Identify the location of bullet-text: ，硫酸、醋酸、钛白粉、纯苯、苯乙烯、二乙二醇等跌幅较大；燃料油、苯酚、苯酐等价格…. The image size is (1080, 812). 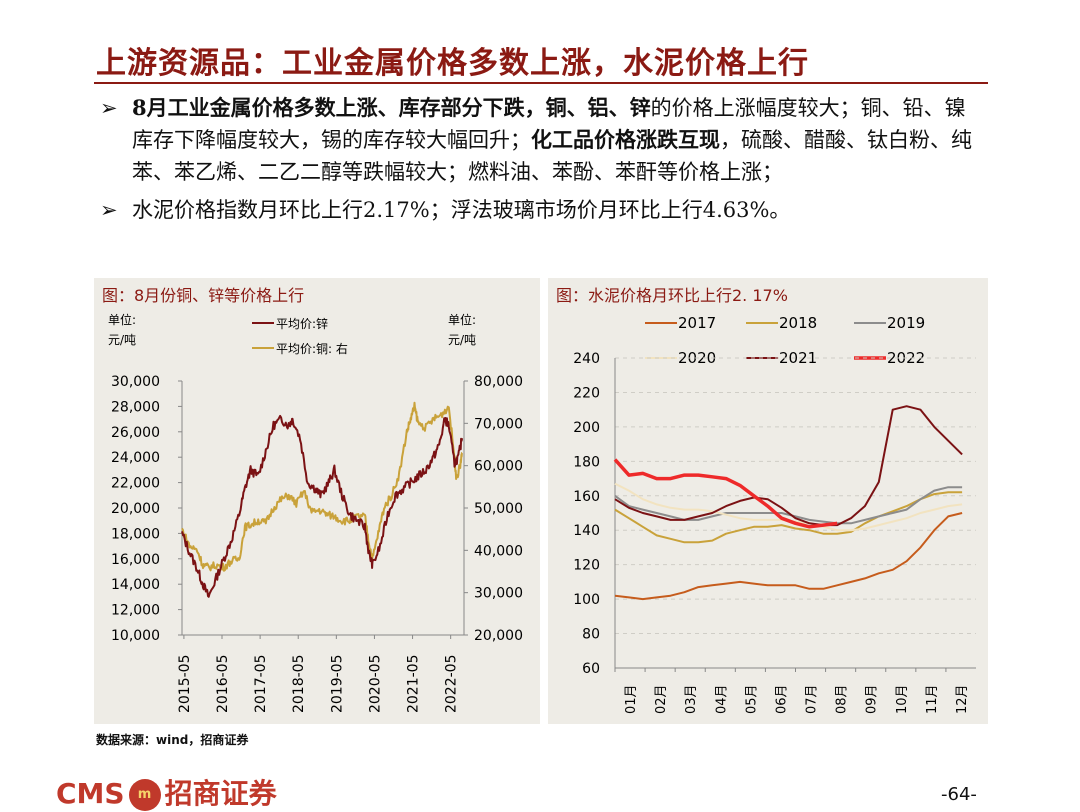
(552, 156).